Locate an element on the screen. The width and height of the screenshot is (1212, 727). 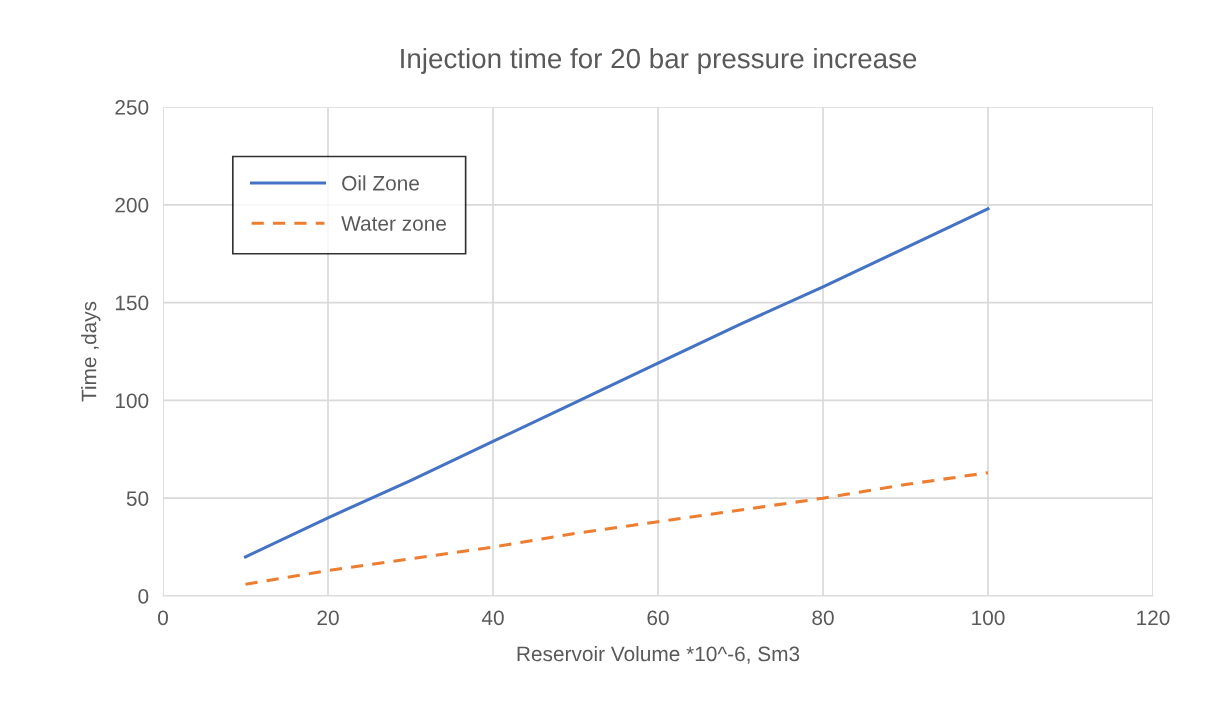
y-tick-label: 100 is located at coordinates (132, 401).